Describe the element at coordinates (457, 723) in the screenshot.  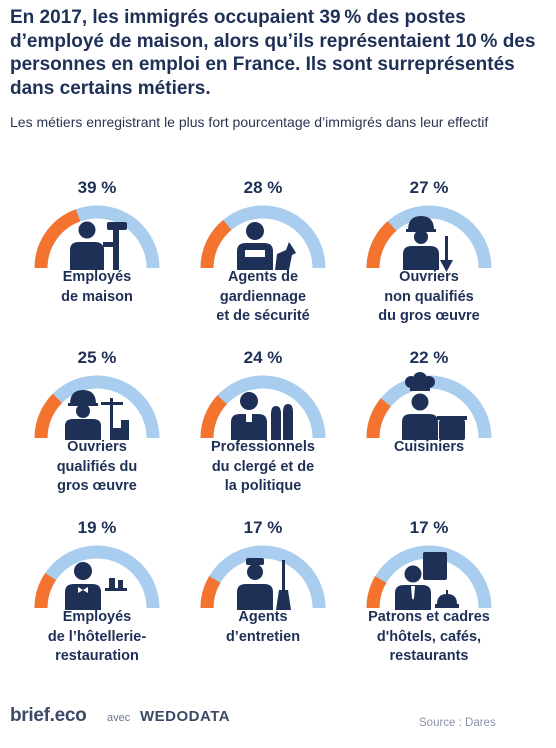
I see `source-note: Source : Dares` at that location.